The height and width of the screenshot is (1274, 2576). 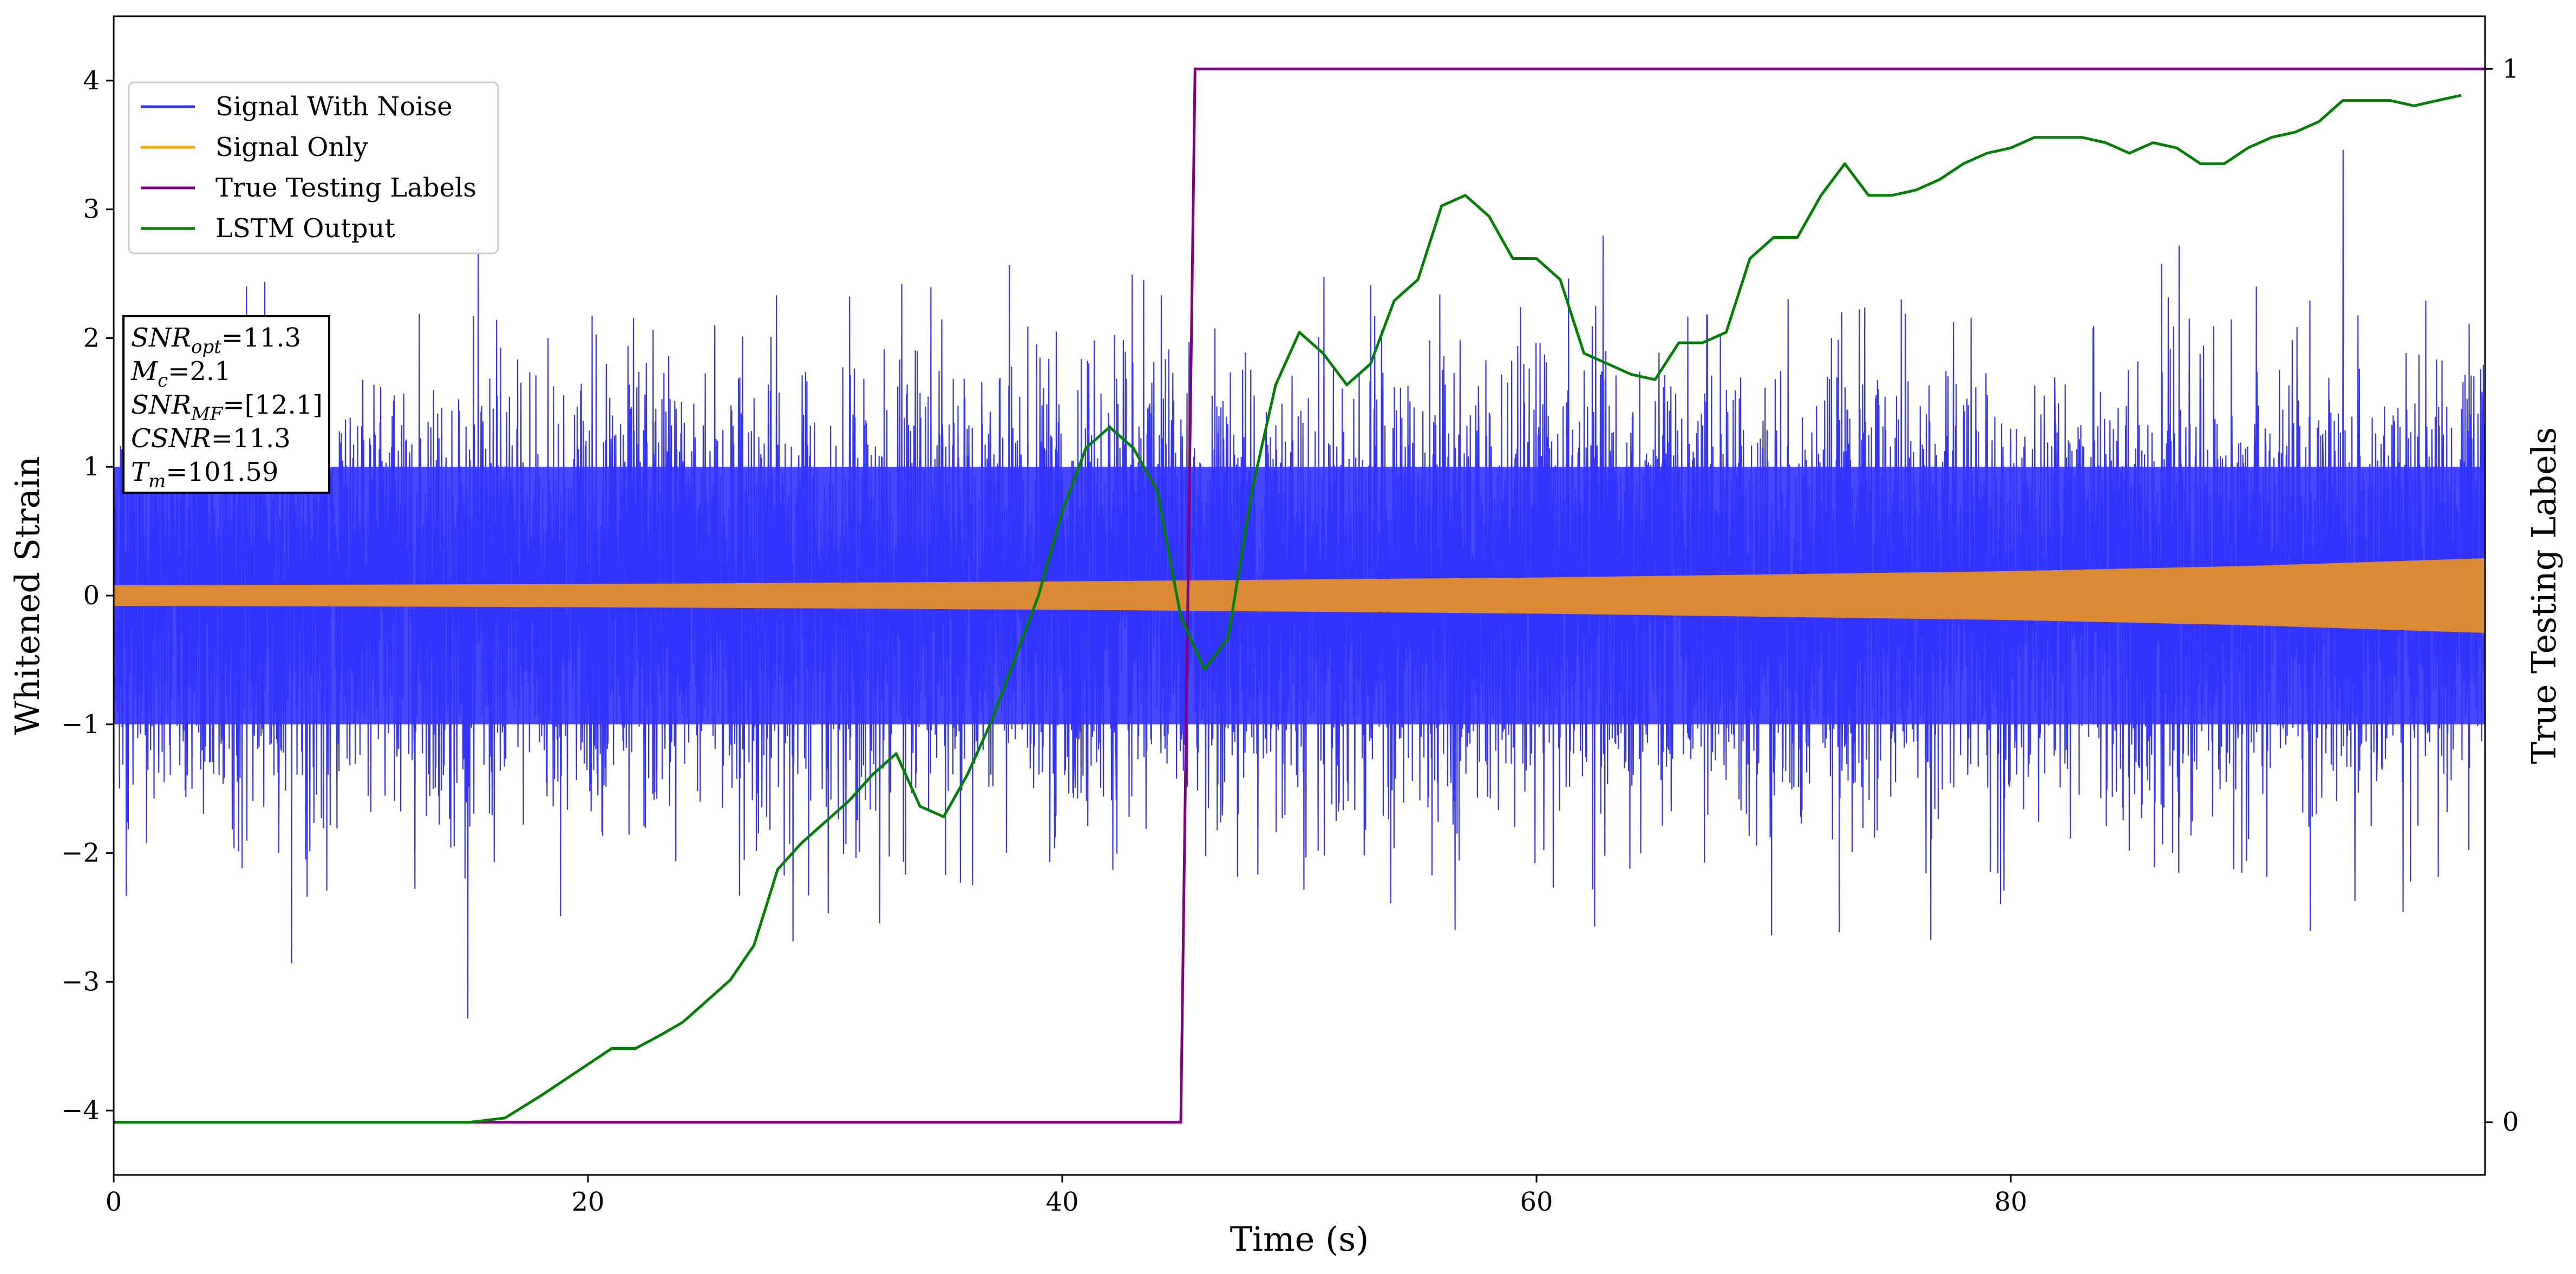 I want to click on legend-item: True Testing Labels, so click(x=308, y=188).